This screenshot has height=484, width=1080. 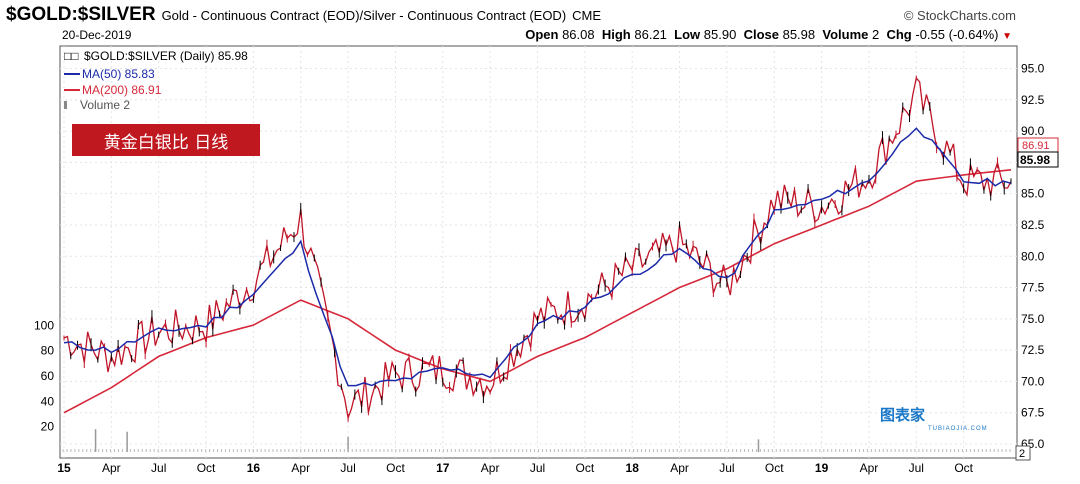 What do you see at coordinates (166, 140) in the screenshot?
I see `chart-badge: 黄金白银比 日线` at bounding box center [166, 140].